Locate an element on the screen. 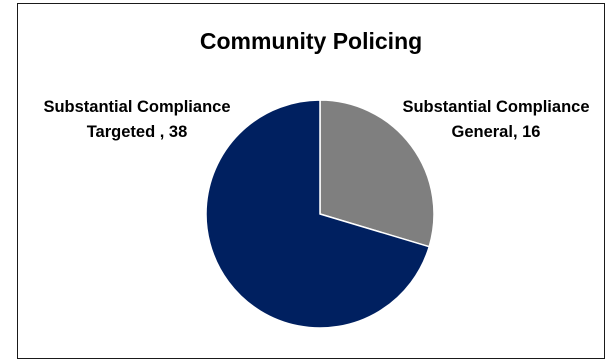 This screenshot has height=363, width=608. slice-label-general-line-1: Substantial Compliance is located at coordinates (495, 107).